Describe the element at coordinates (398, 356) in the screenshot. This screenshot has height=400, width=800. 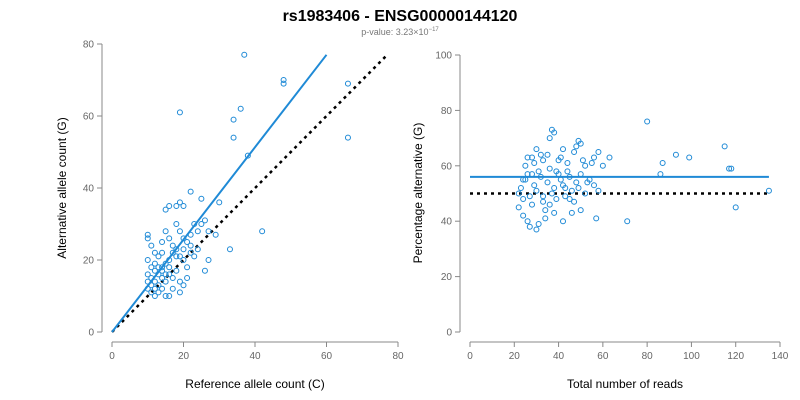
I see `x-tick-label-left: 80` at that location.